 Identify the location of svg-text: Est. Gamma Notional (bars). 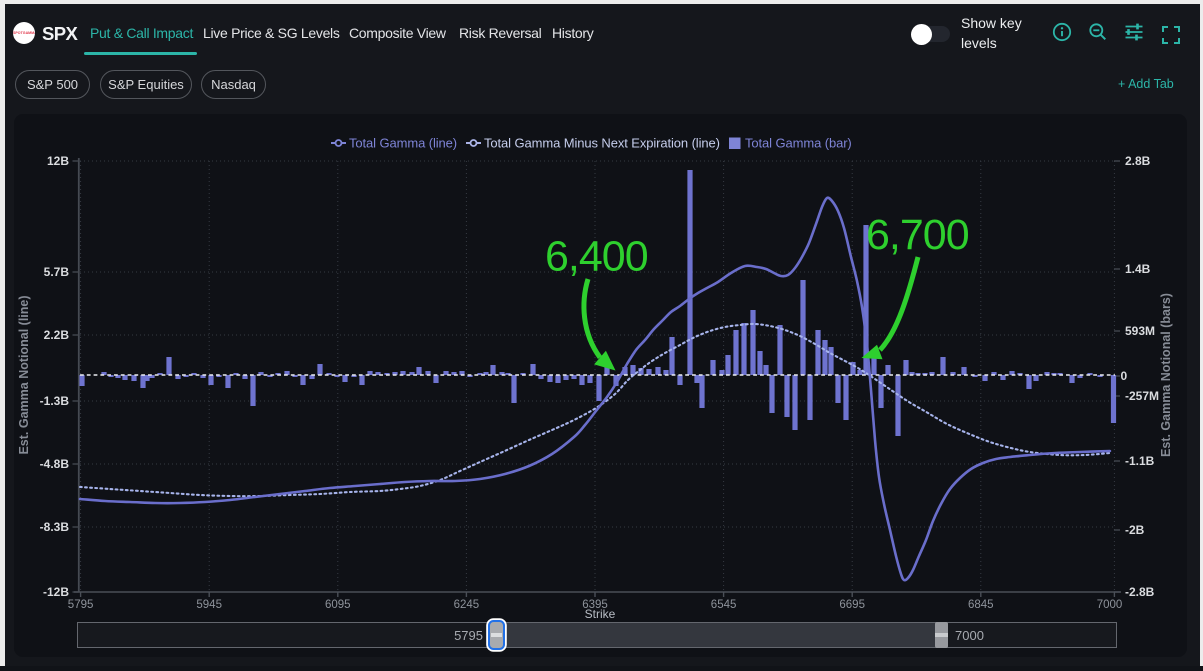
(1166, 375).